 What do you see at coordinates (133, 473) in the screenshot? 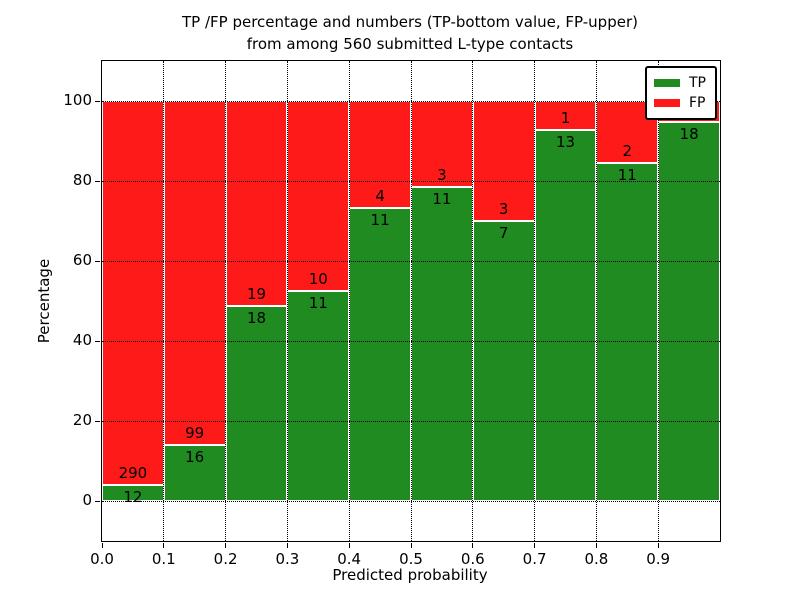
I see `bar-count-label-fp-0: 290` at bounding box center [133, 473].